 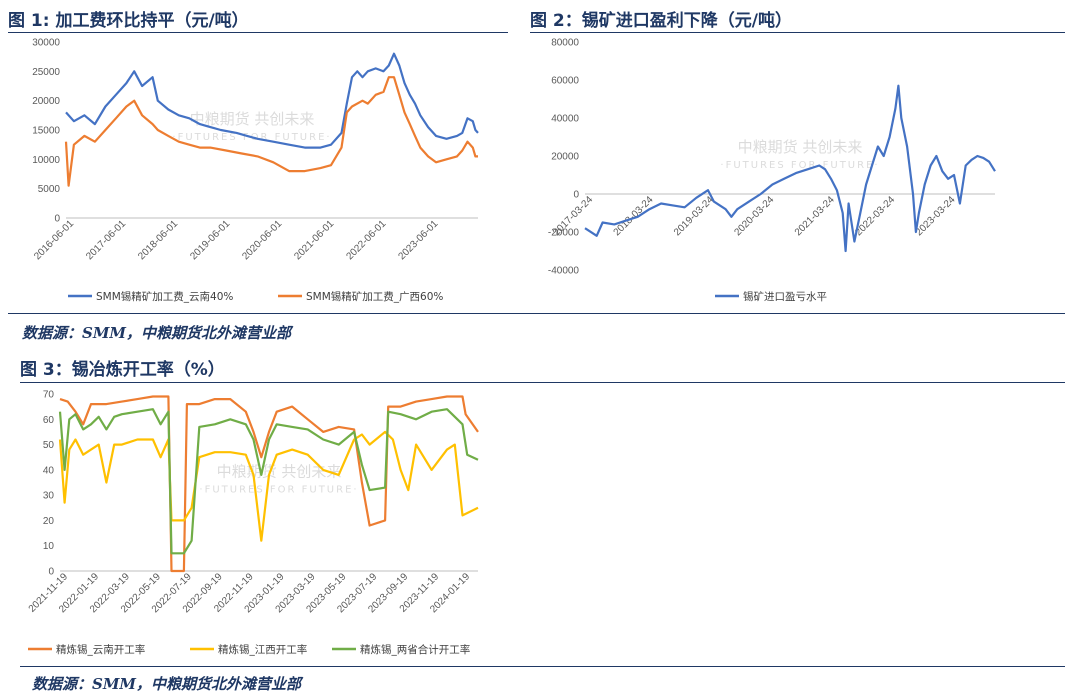 What do you see at coordinates (565, 43) in the screenshot?
I see `y-tick-label: 80000` at bounding box center [565, 43].